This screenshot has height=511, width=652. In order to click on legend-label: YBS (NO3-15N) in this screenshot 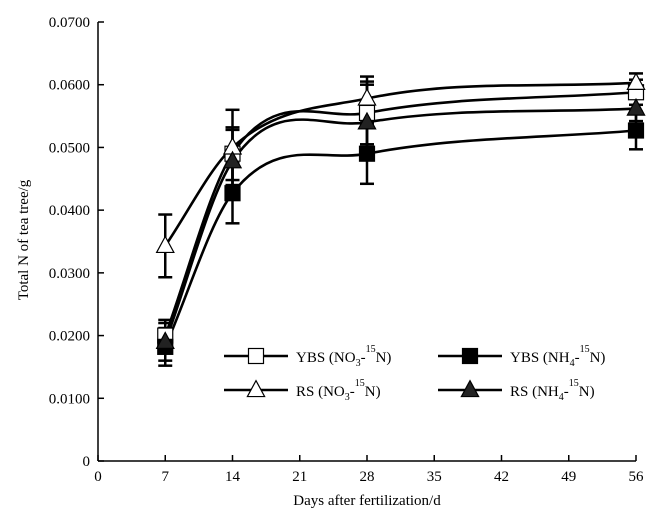, I will do `click(343, 356)`.